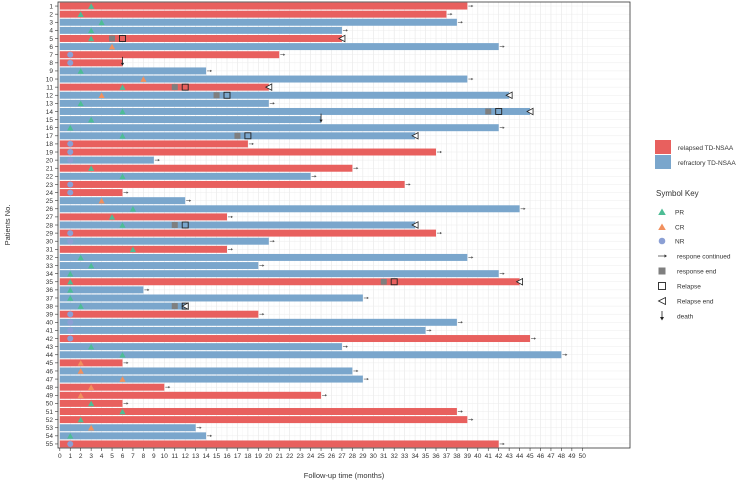 The image size is (740, 482). I want to click on x-tick-label: 3, so click(91, 456).